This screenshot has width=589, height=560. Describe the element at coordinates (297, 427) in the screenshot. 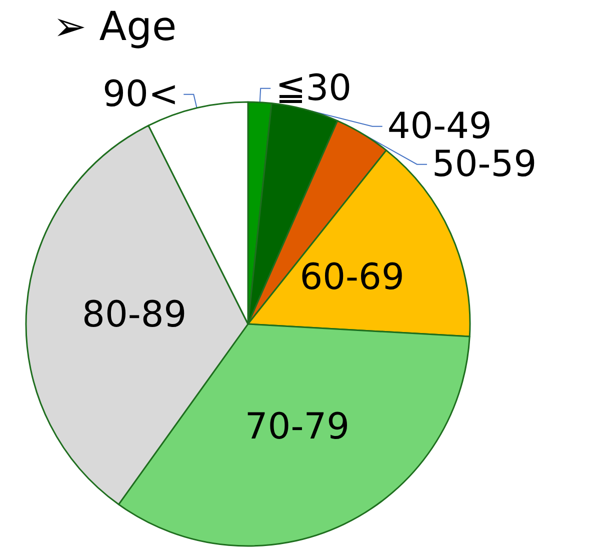

I see `slice-label: 70-79` at that location.